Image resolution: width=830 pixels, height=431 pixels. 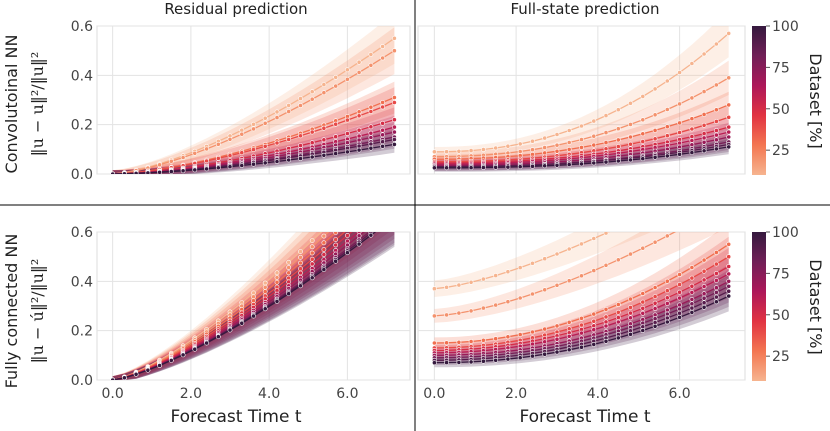 I want to click on colorbar-bottom: Dataset [%] 25 50 75 100, so click(x=788, y=303).